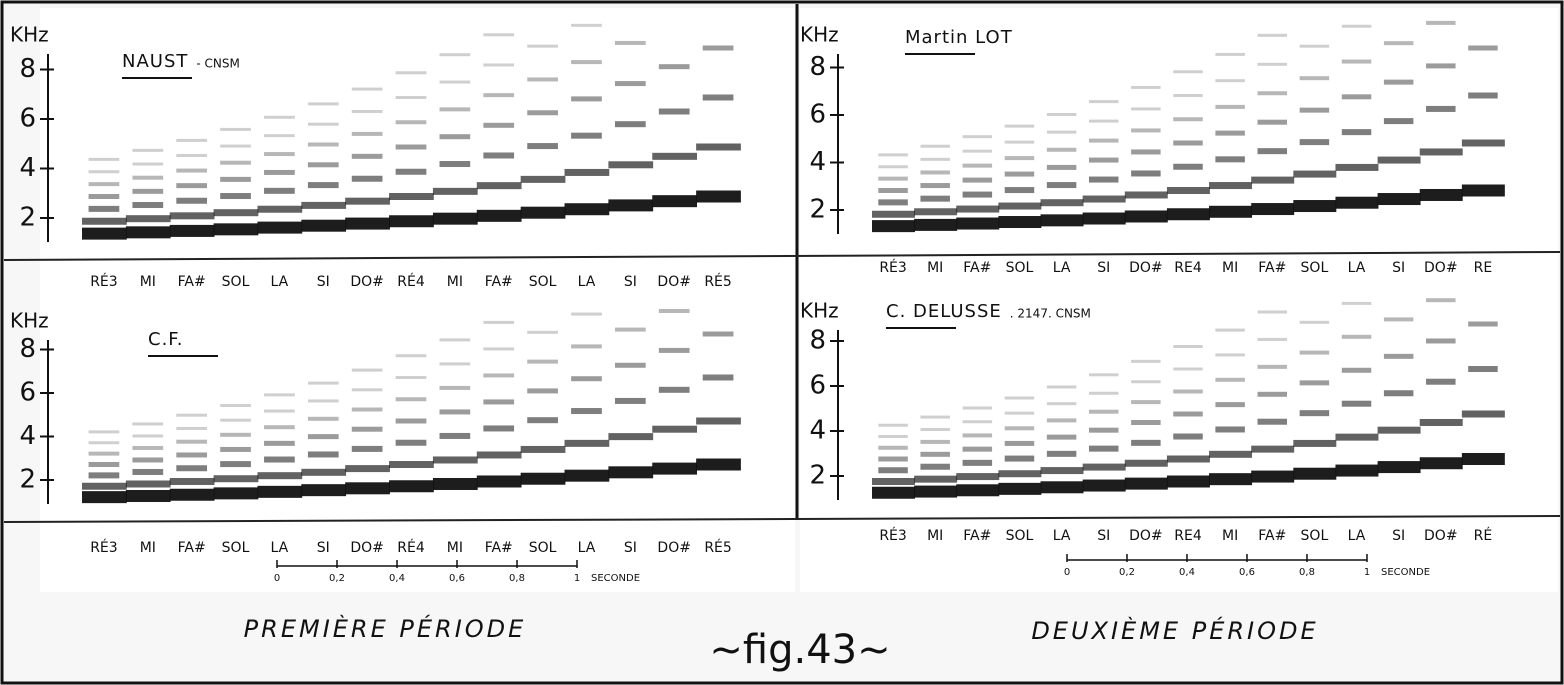 The width and height of the screenshot is (1564, 685). What do you see at coordinates (1367, 572) in the screenshot?
I see `time-tick-label: 1` at bounding box center [1367, 572].